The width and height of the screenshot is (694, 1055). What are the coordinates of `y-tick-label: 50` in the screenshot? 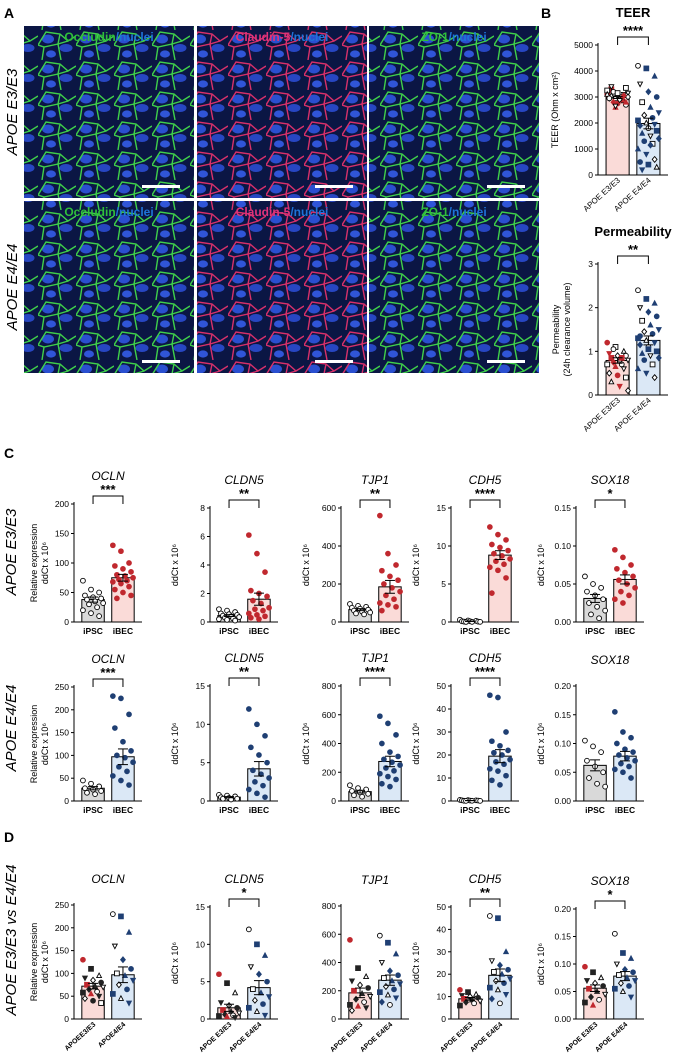 It's located at (65, 778).